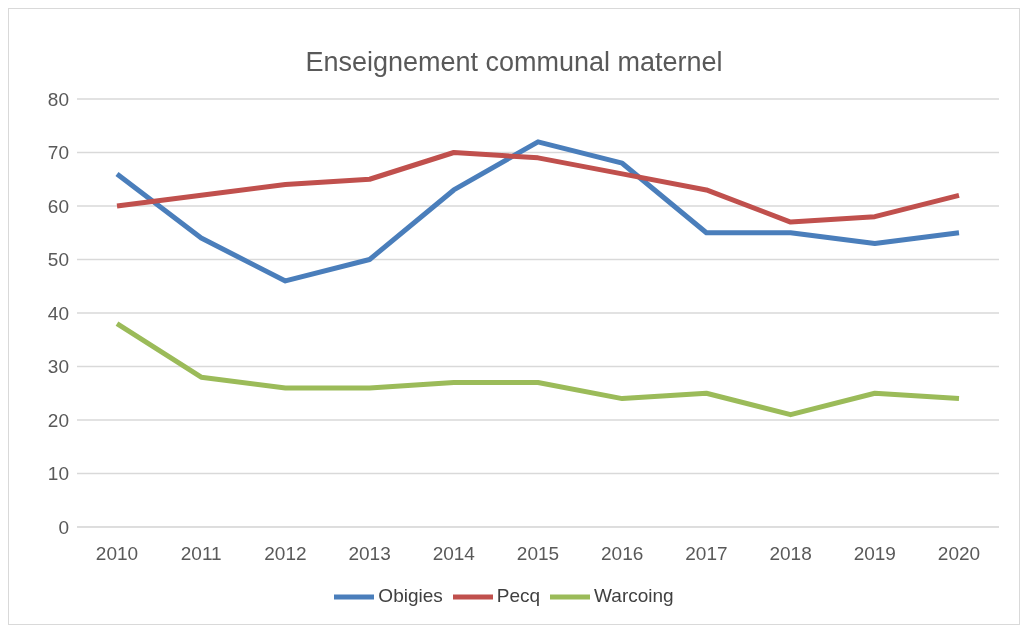 This screenshot has height=627, width=1032. Describe the element at coordinates (58, 367) in the screenshot. I see `y-tick-label: 30` at that location.